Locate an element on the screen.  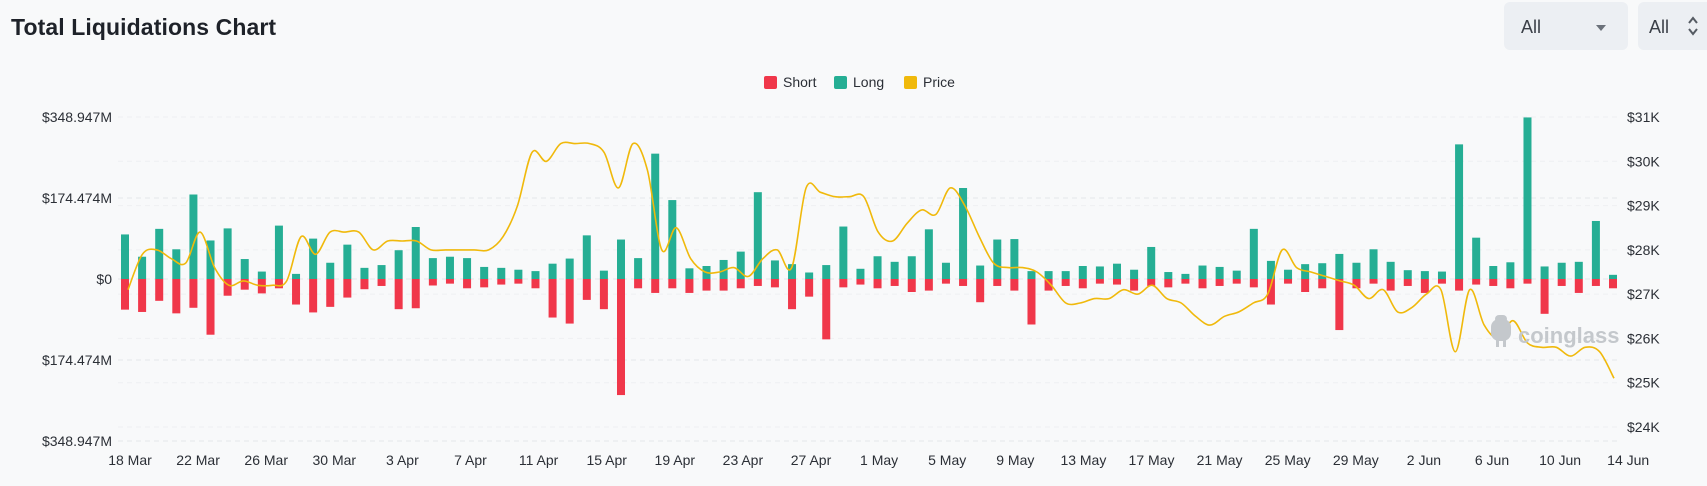
range-select: All is located at coordinates (1672, 26).